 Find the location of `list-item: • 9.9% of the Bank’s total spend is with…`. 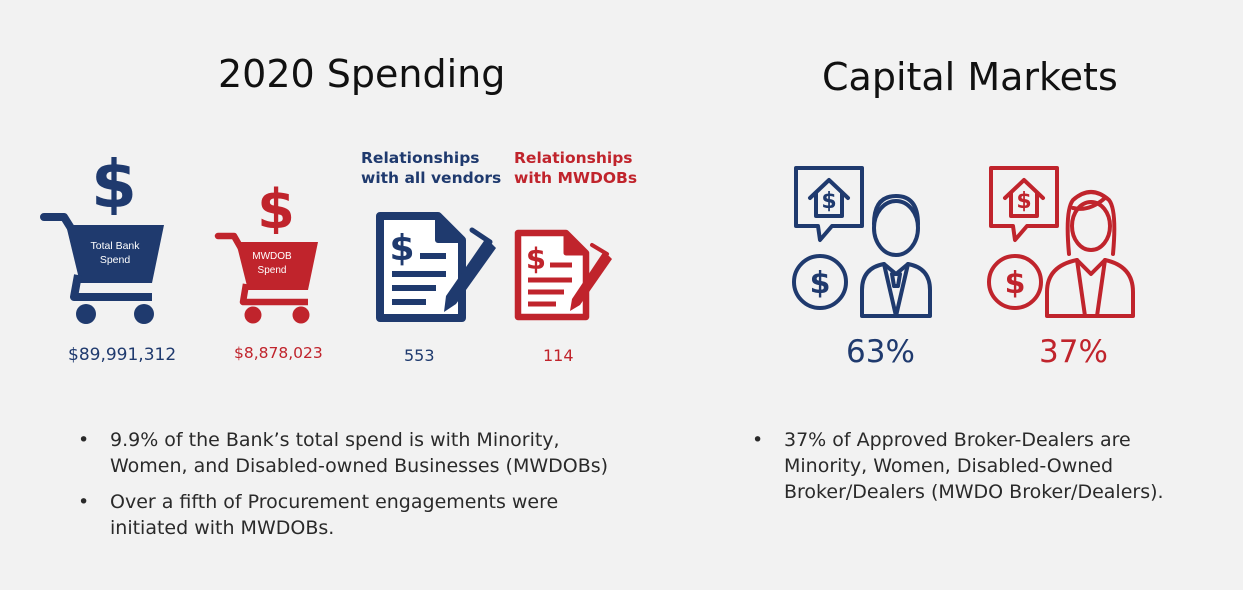

list-item: • 9.9% of the Bank’s total spend is with… is located at coordinates (358, 453).